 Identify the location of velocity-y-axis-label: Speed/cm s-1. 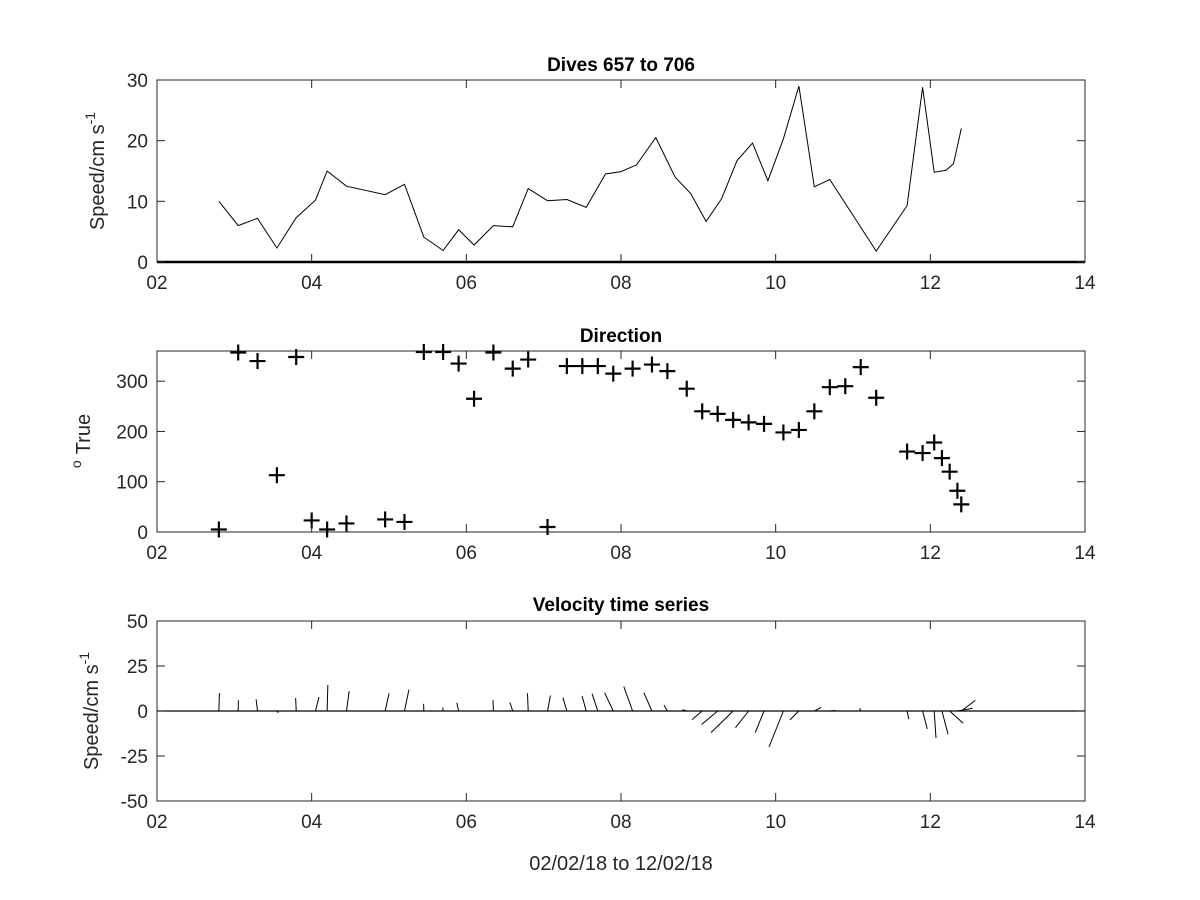
(89, 711).